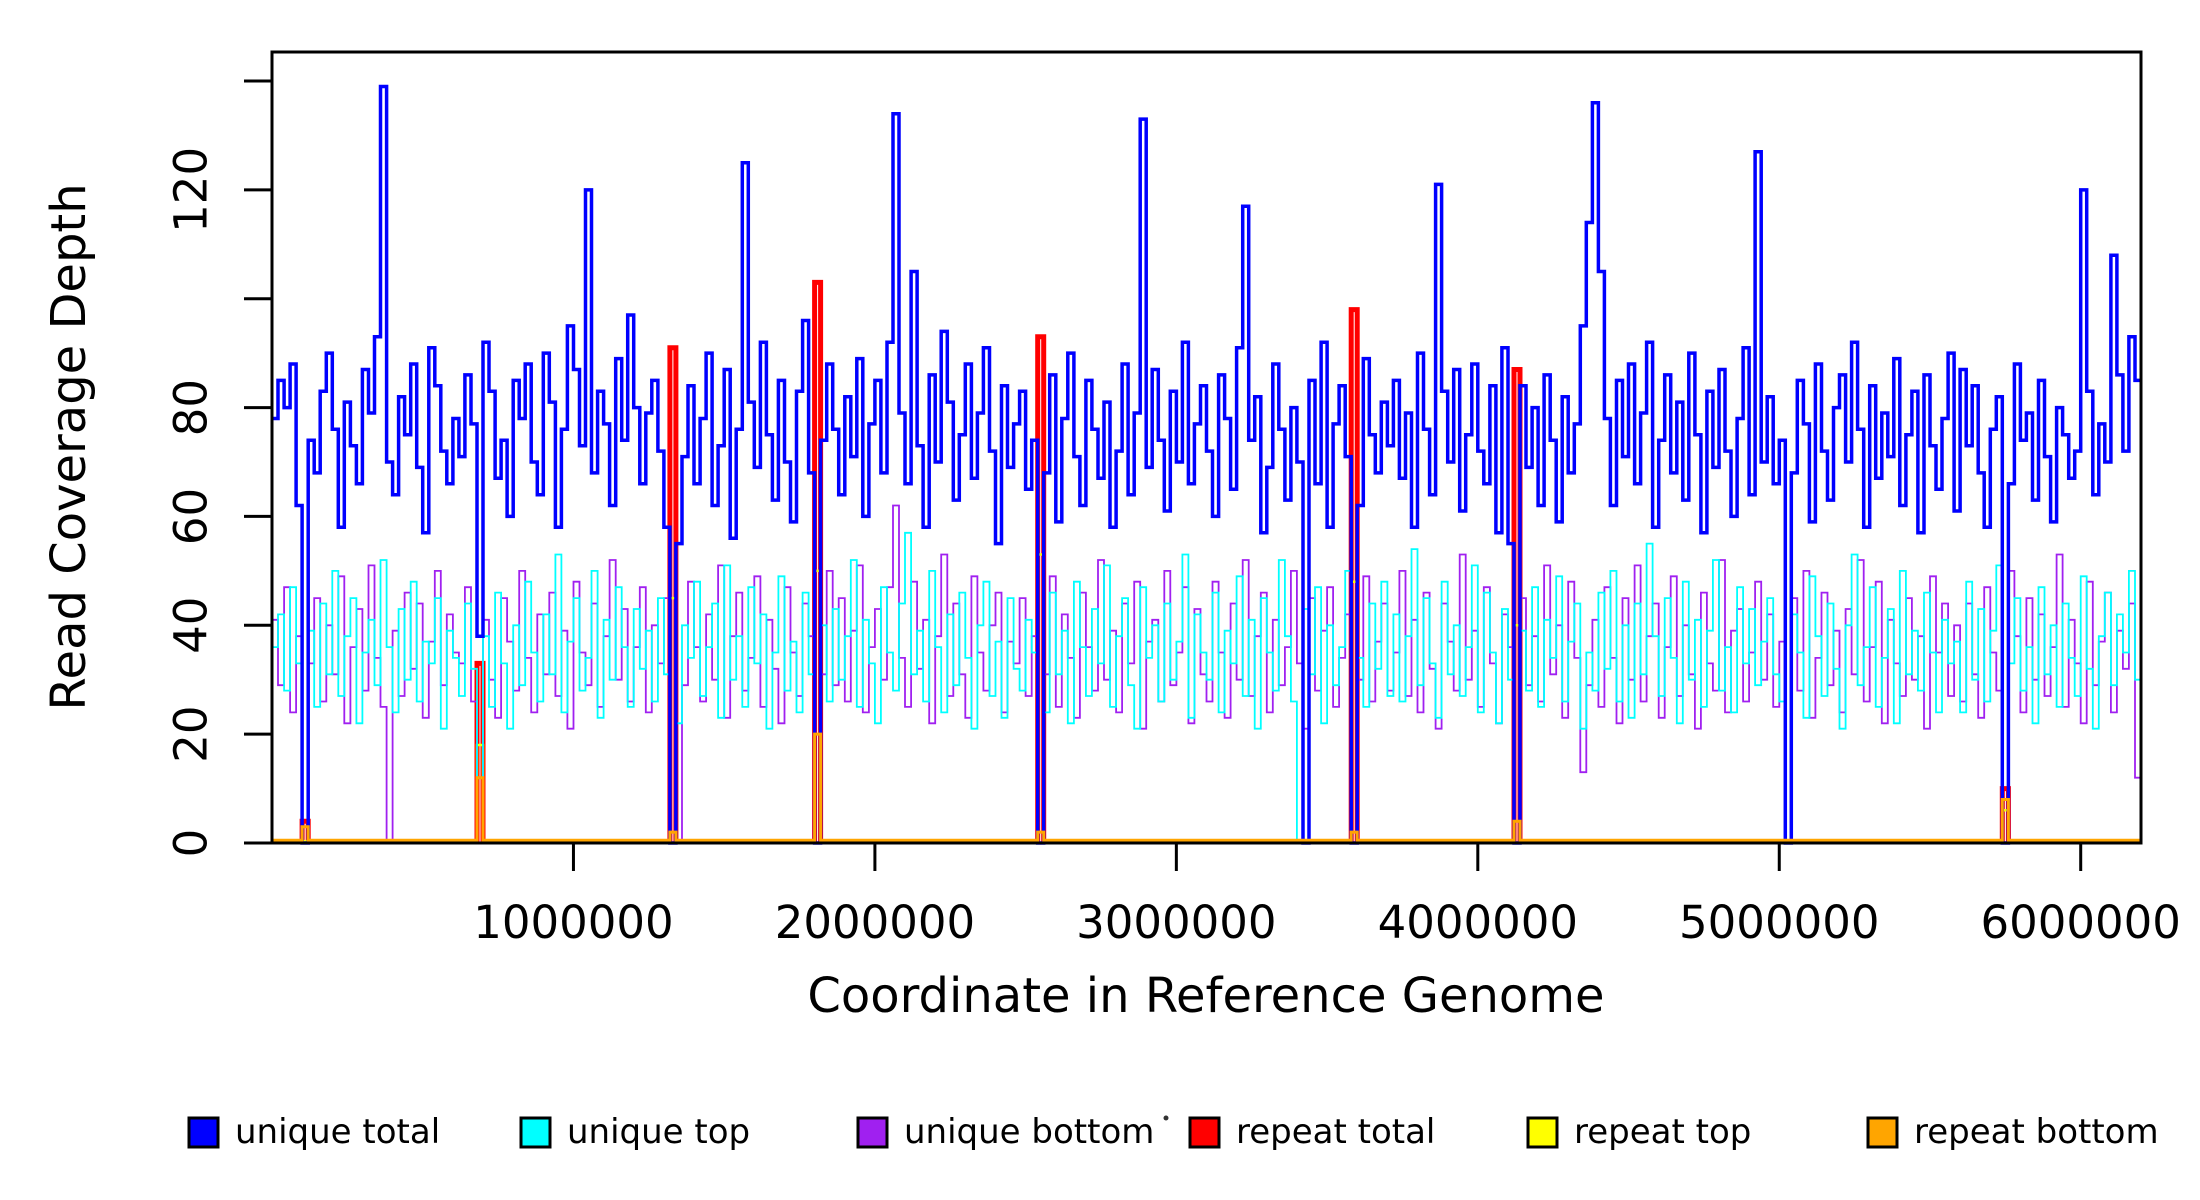 The image size is (2200, 1200). What do you see at coordinates (191, 843) in the screenshot?
I see `y-tick-label: 0` at bounding box center [191, 843].